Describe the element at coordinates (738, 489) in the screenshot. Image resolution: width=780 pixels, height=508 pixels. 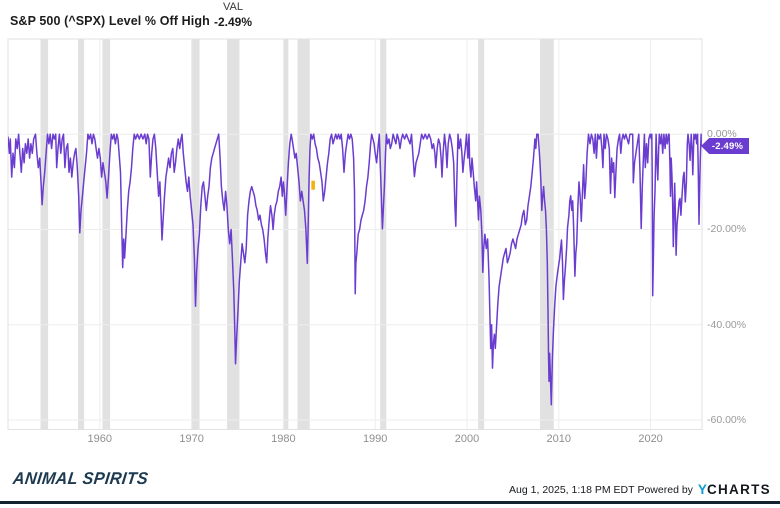
I see `ycharts-logo-text: CHARTS` at that location.